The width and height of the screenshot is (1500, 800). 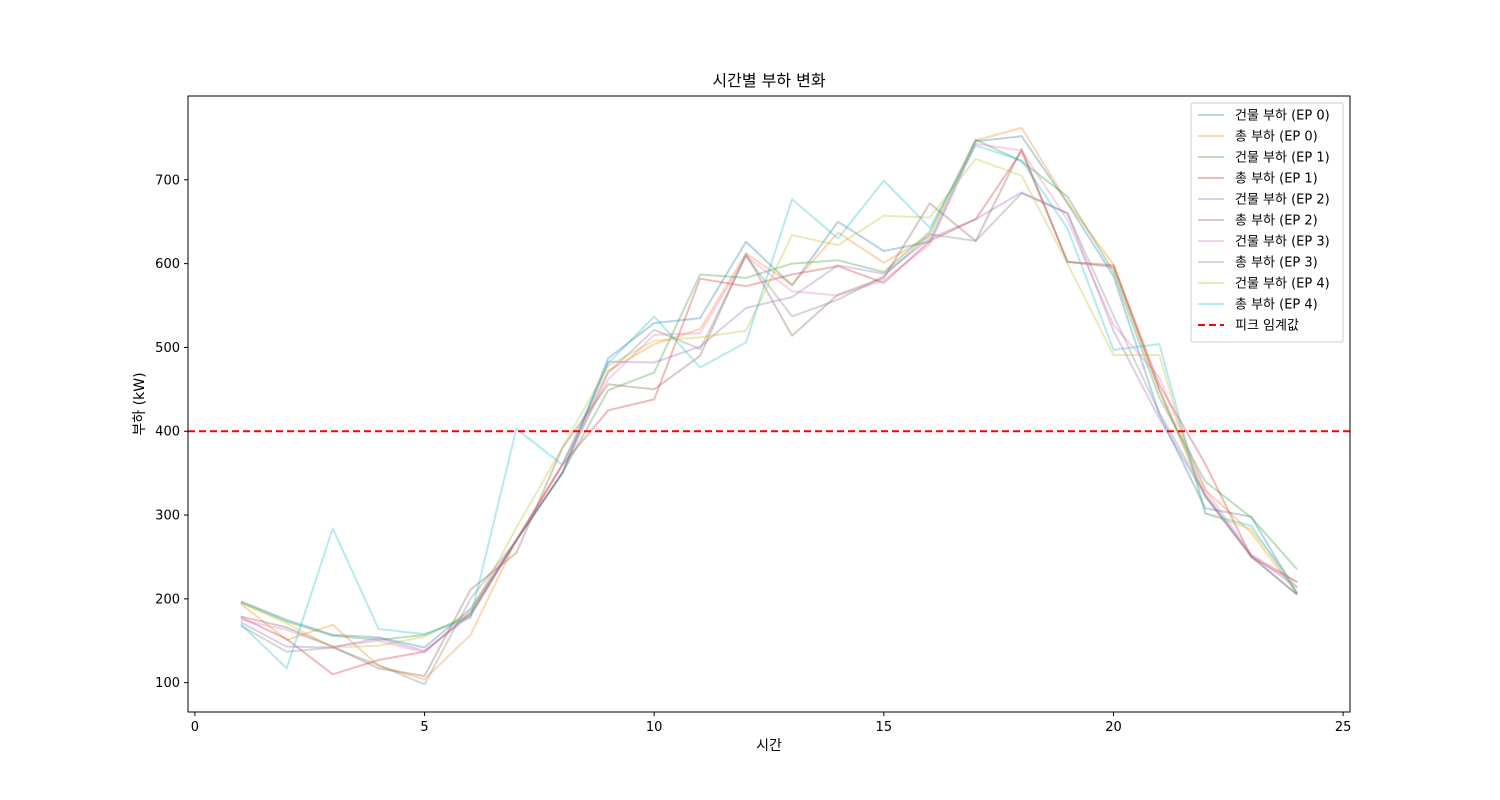 I want to click on x-tick-label: 10, so click(x=654, y=727).